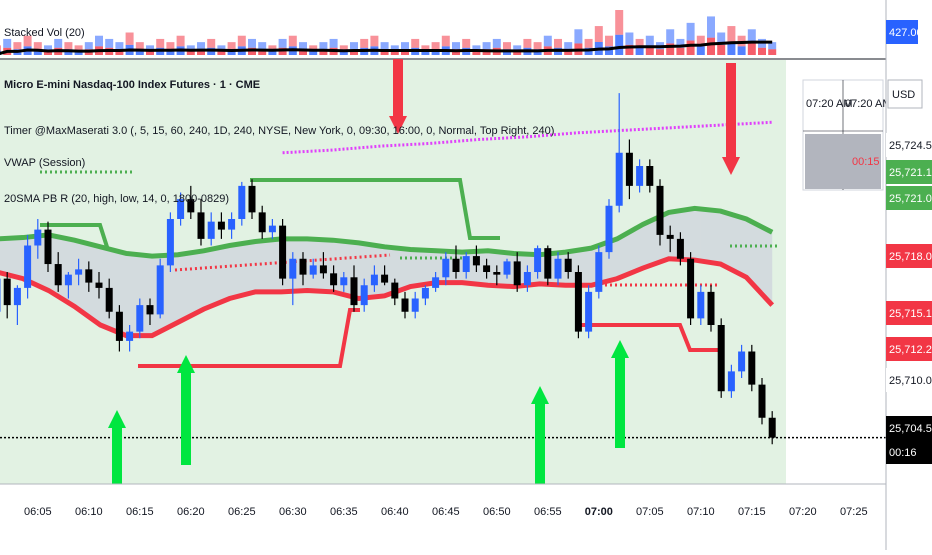  I want to click on timer-table: 07:20 AM 07:20 AM 00:15, so click(846, 135).